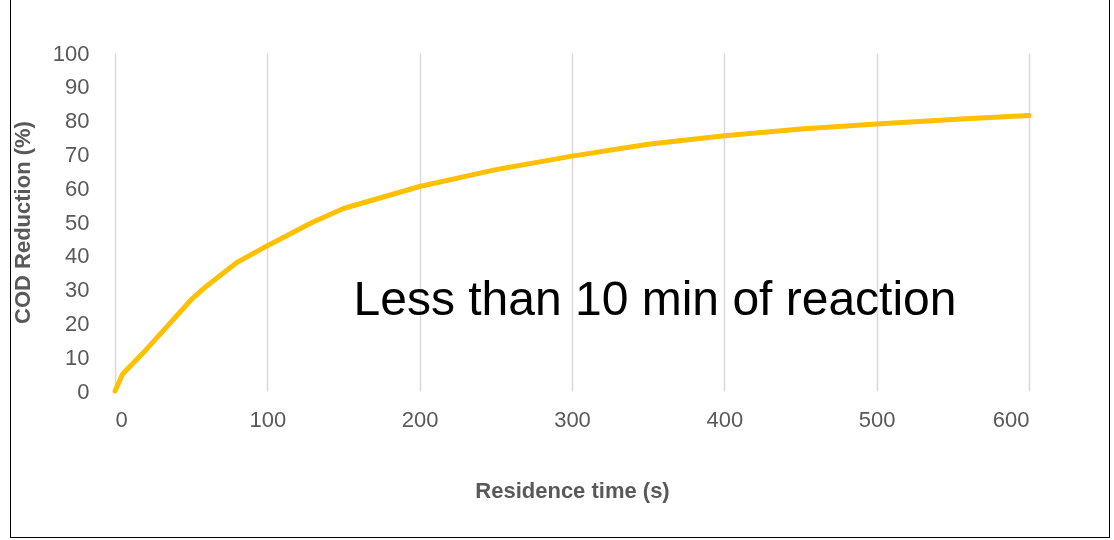 This screenshot has width=1114, height=540. What do you see at coordinates (121, 419) in the screenshot?
I see `x-tick-label: 0` at bounding box center [121, 419].